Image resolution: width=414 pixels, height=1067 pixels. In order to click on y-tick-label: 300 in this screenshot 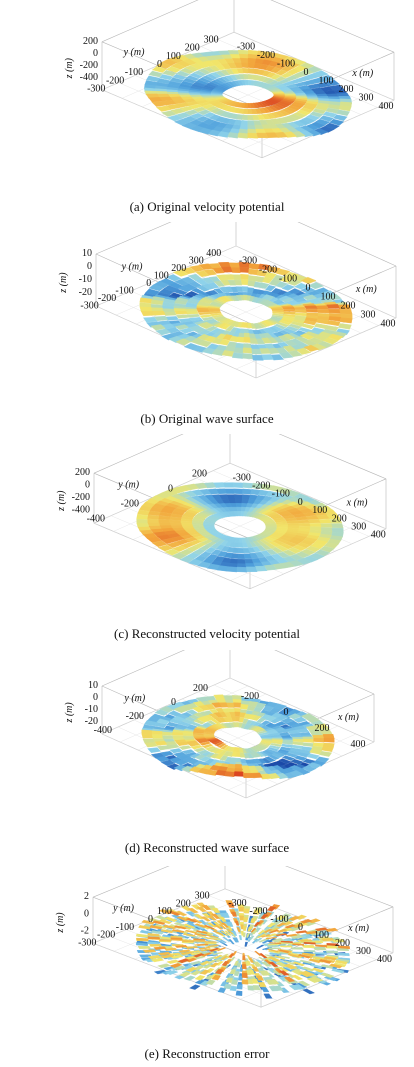, I will do `click(202, 896)`.